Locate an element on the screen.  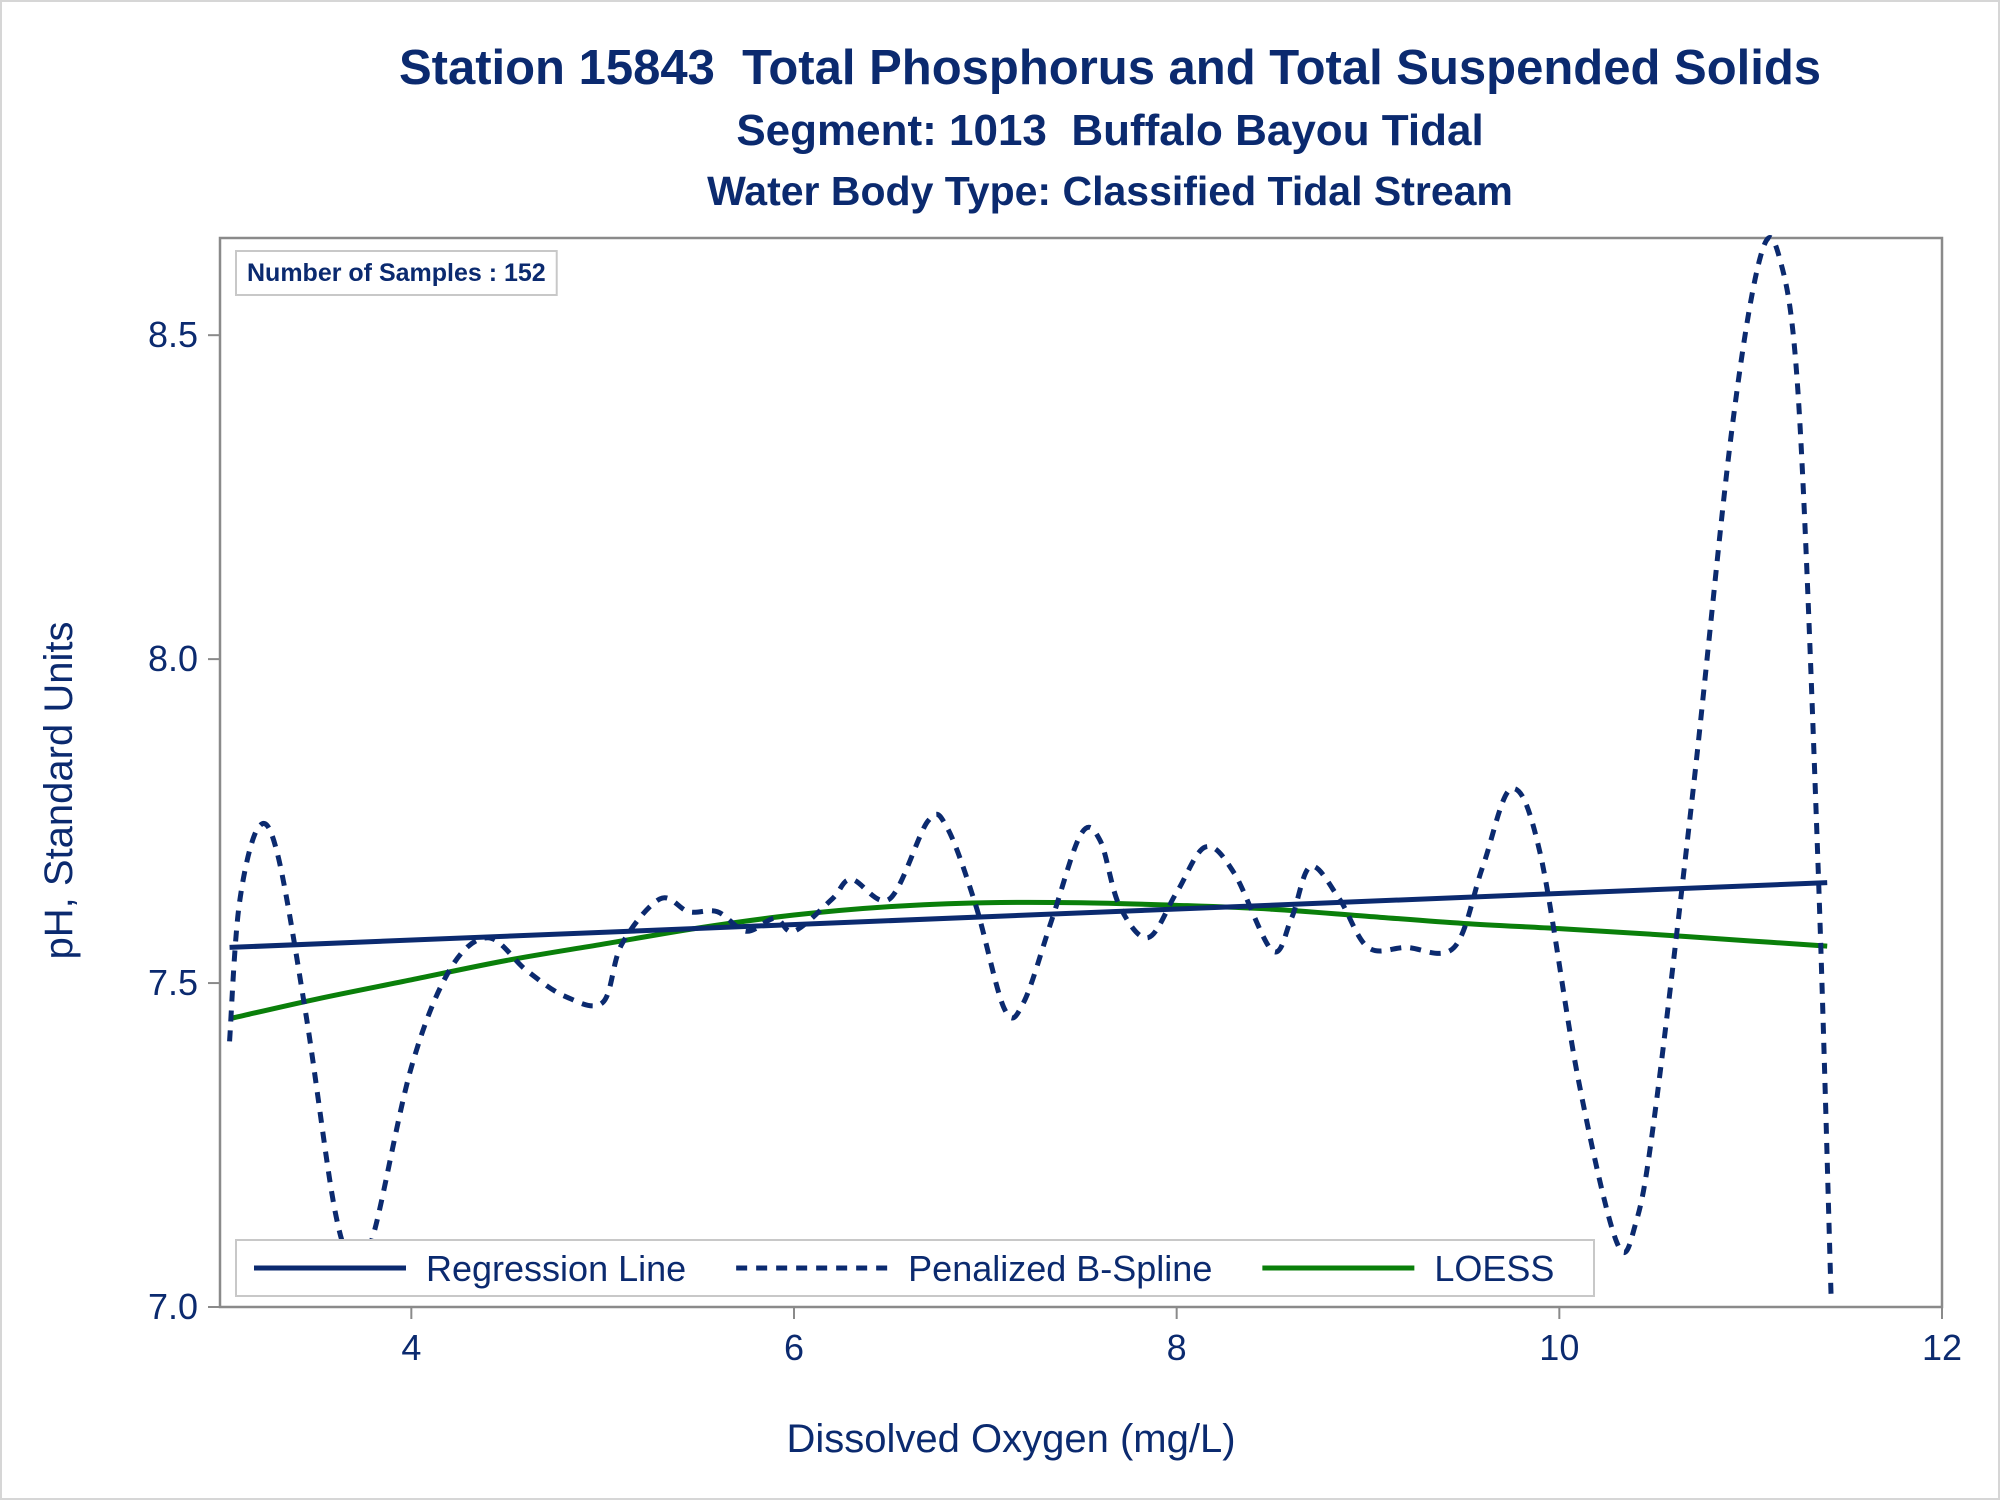
y-tick-label: 8.0 is located at coordinates (173, 658).